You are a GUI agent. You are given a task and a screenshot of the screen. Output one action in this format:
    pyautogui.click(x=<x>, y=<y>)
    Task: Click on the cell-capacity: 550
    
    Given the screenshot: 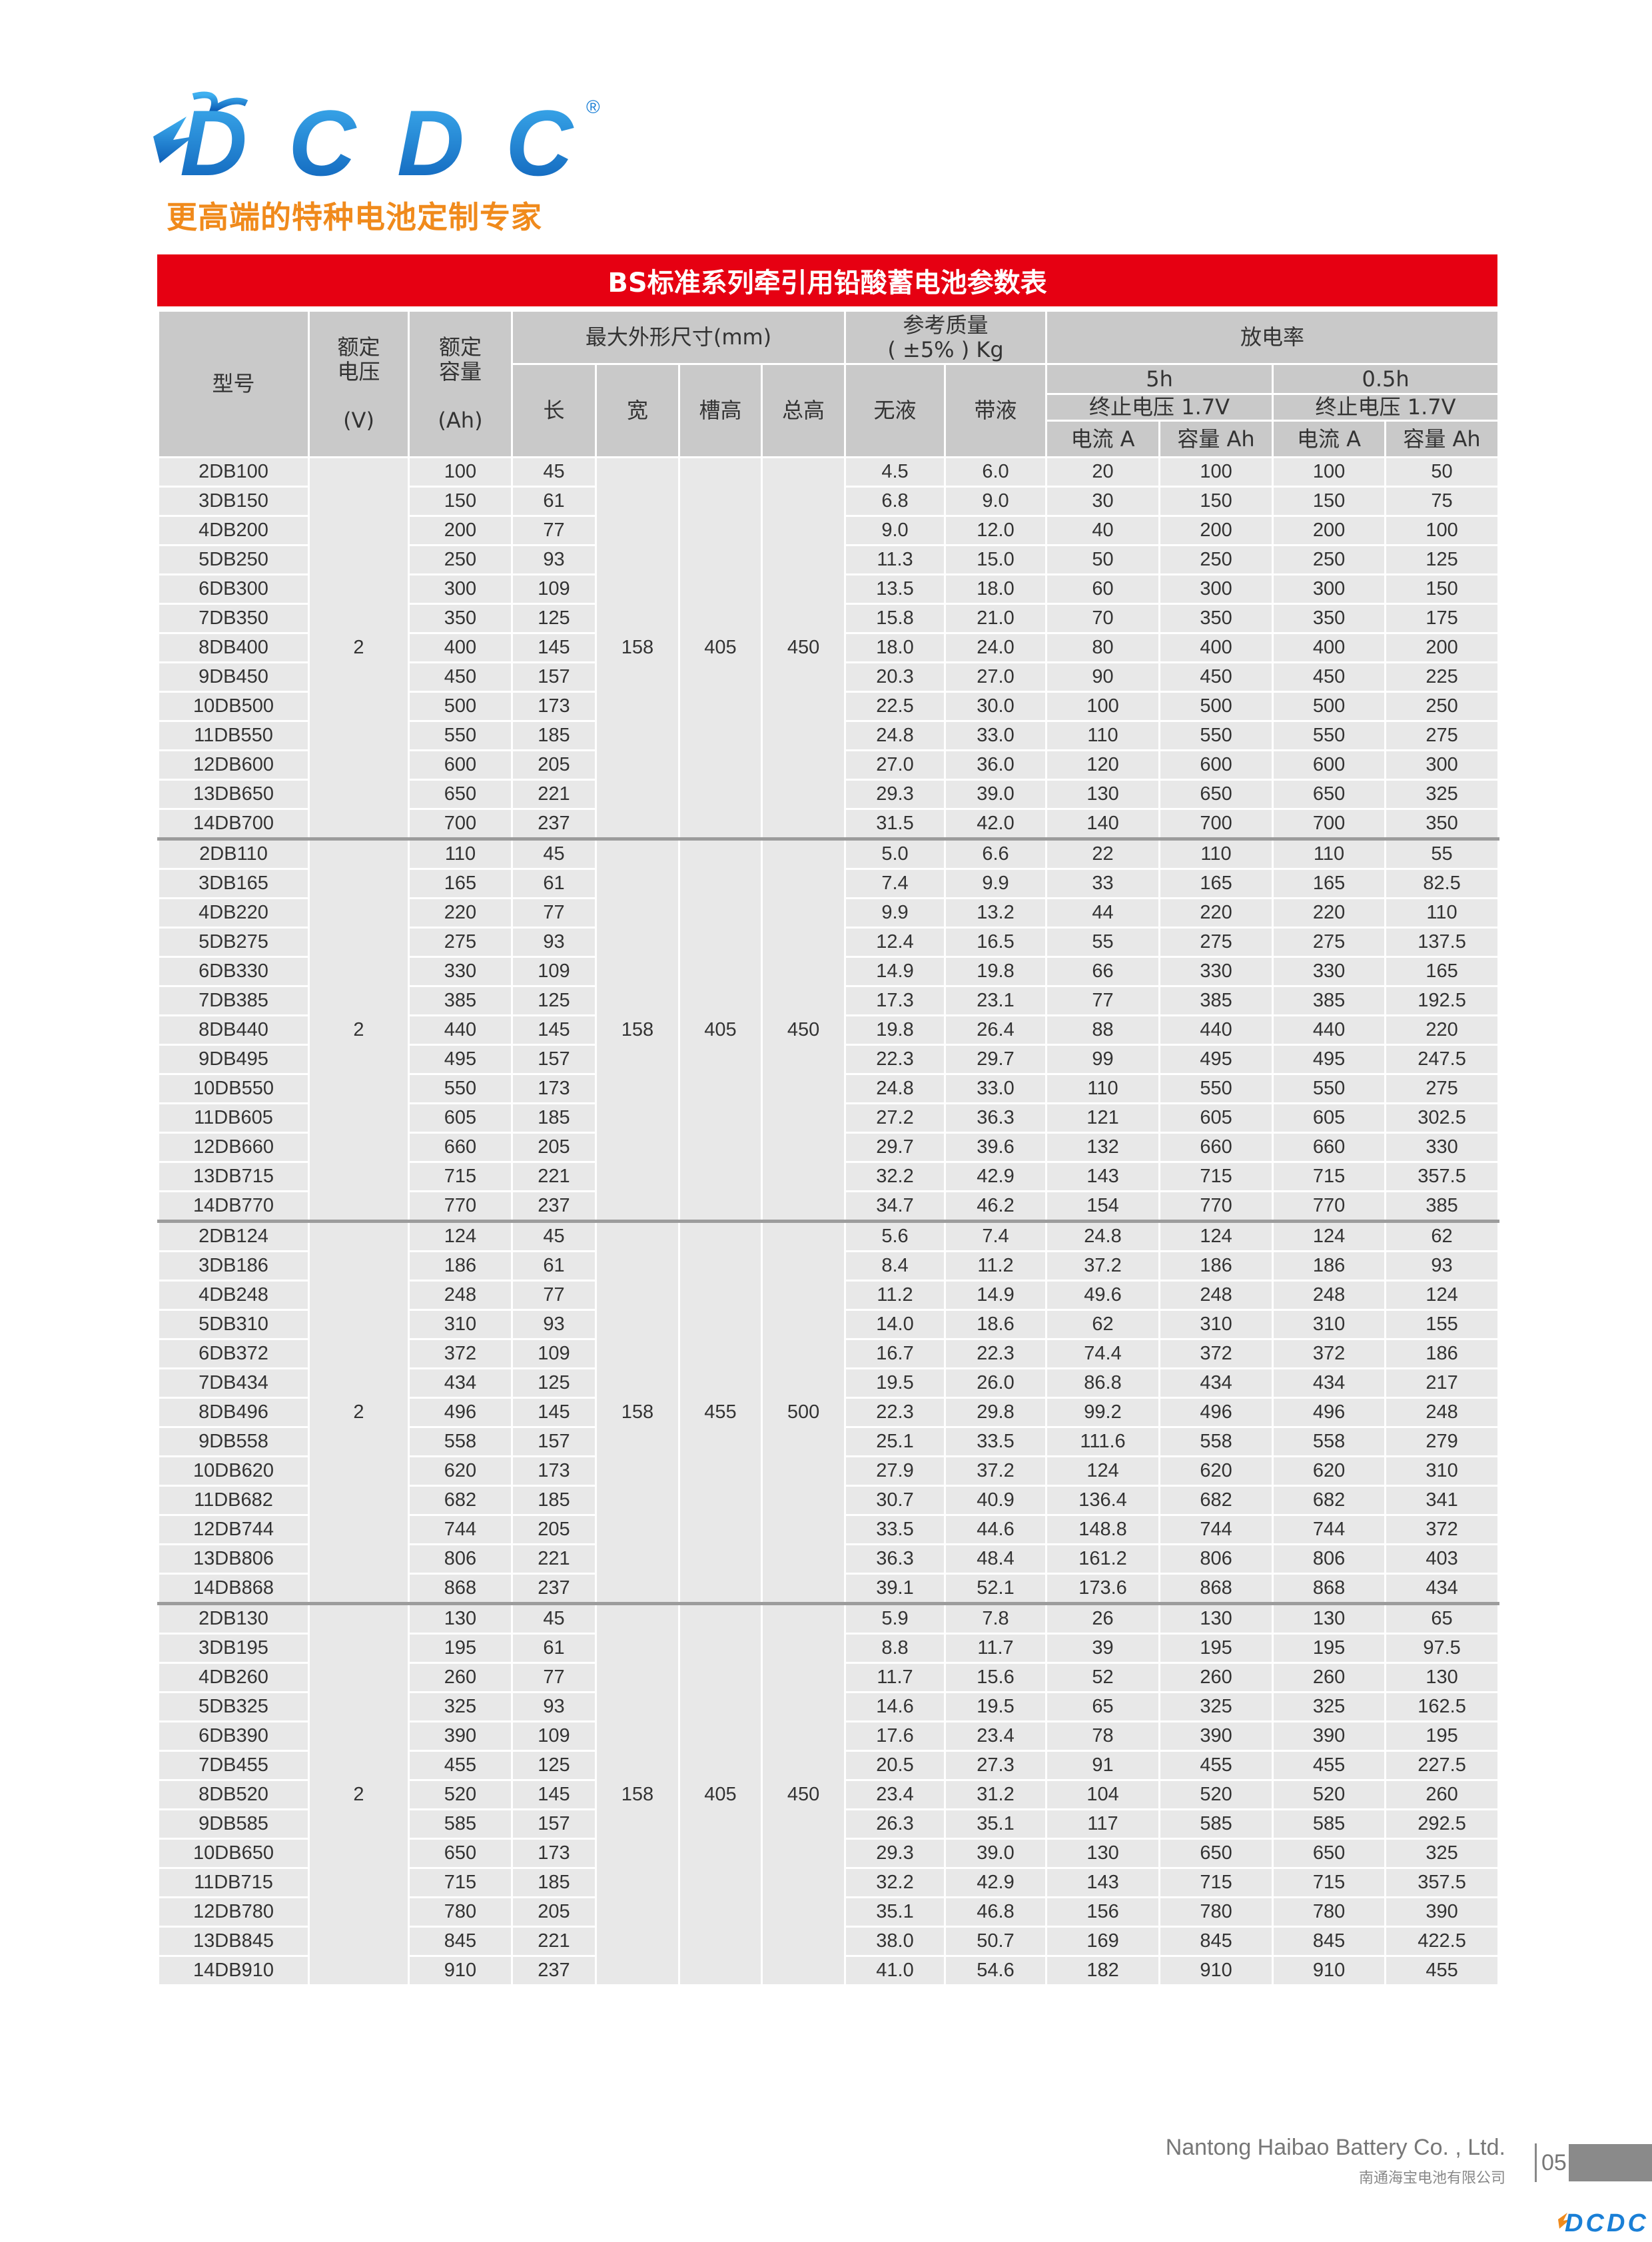 What is the action you would take?
    pyautogui.click(x=460, y=735)
    